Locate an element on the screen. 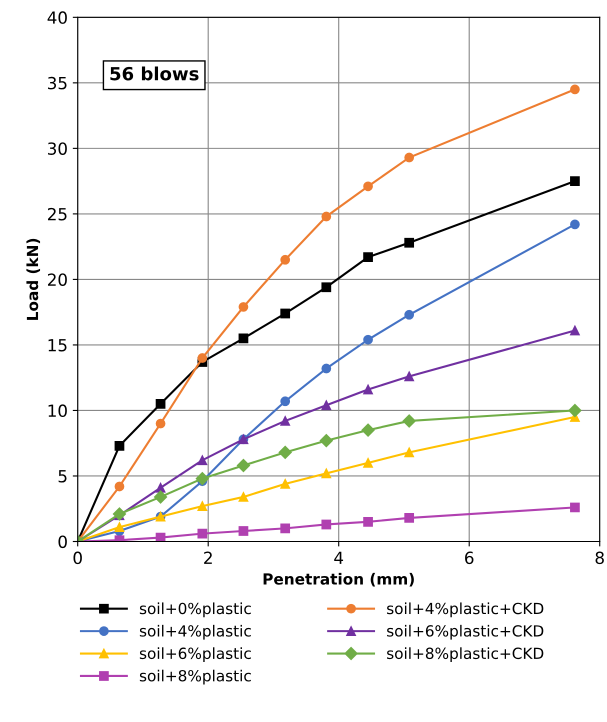  y-tick-label: 10 is located at coordinates (57, 411).